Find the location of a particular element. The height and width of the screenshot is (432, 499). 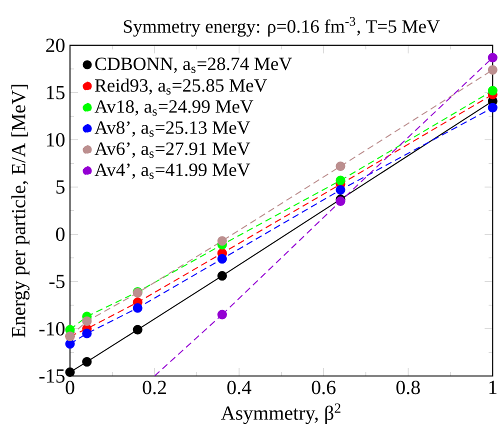

y-tick-label: -15 is located at coordinates (52, 376).